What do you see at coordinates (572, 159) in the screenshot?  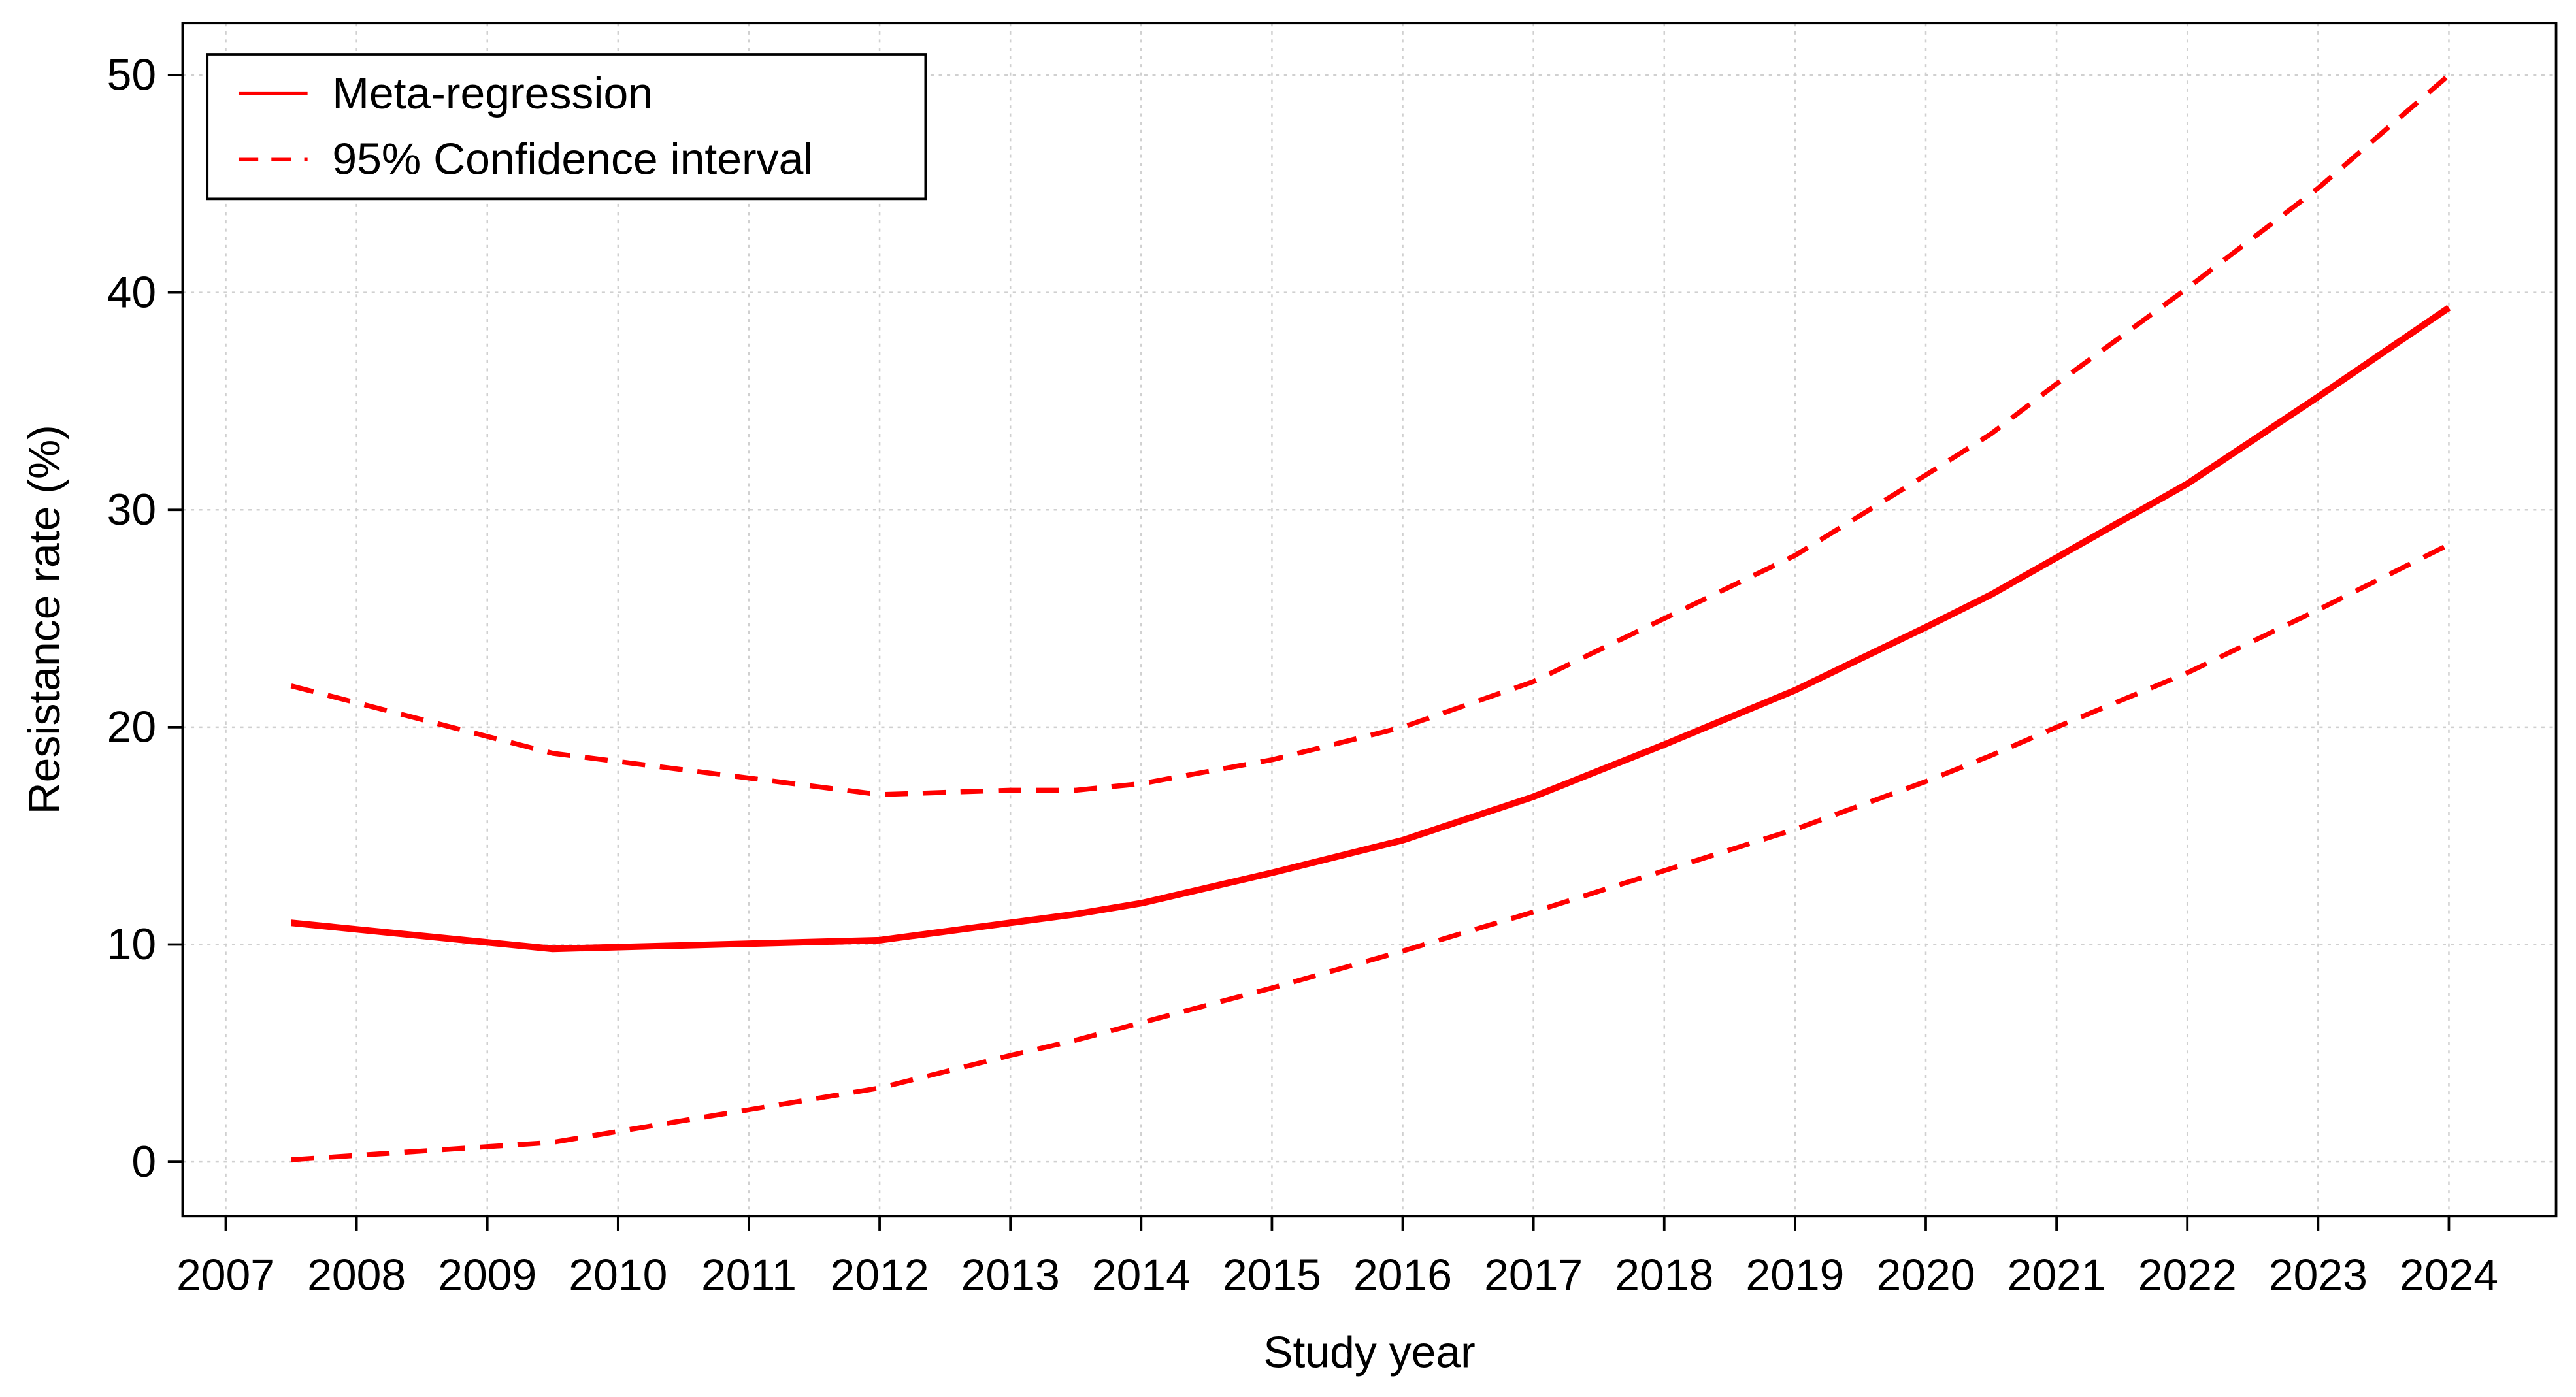 I see `legend-label: 95% Confidence interval` at bounding box center [572, 159].